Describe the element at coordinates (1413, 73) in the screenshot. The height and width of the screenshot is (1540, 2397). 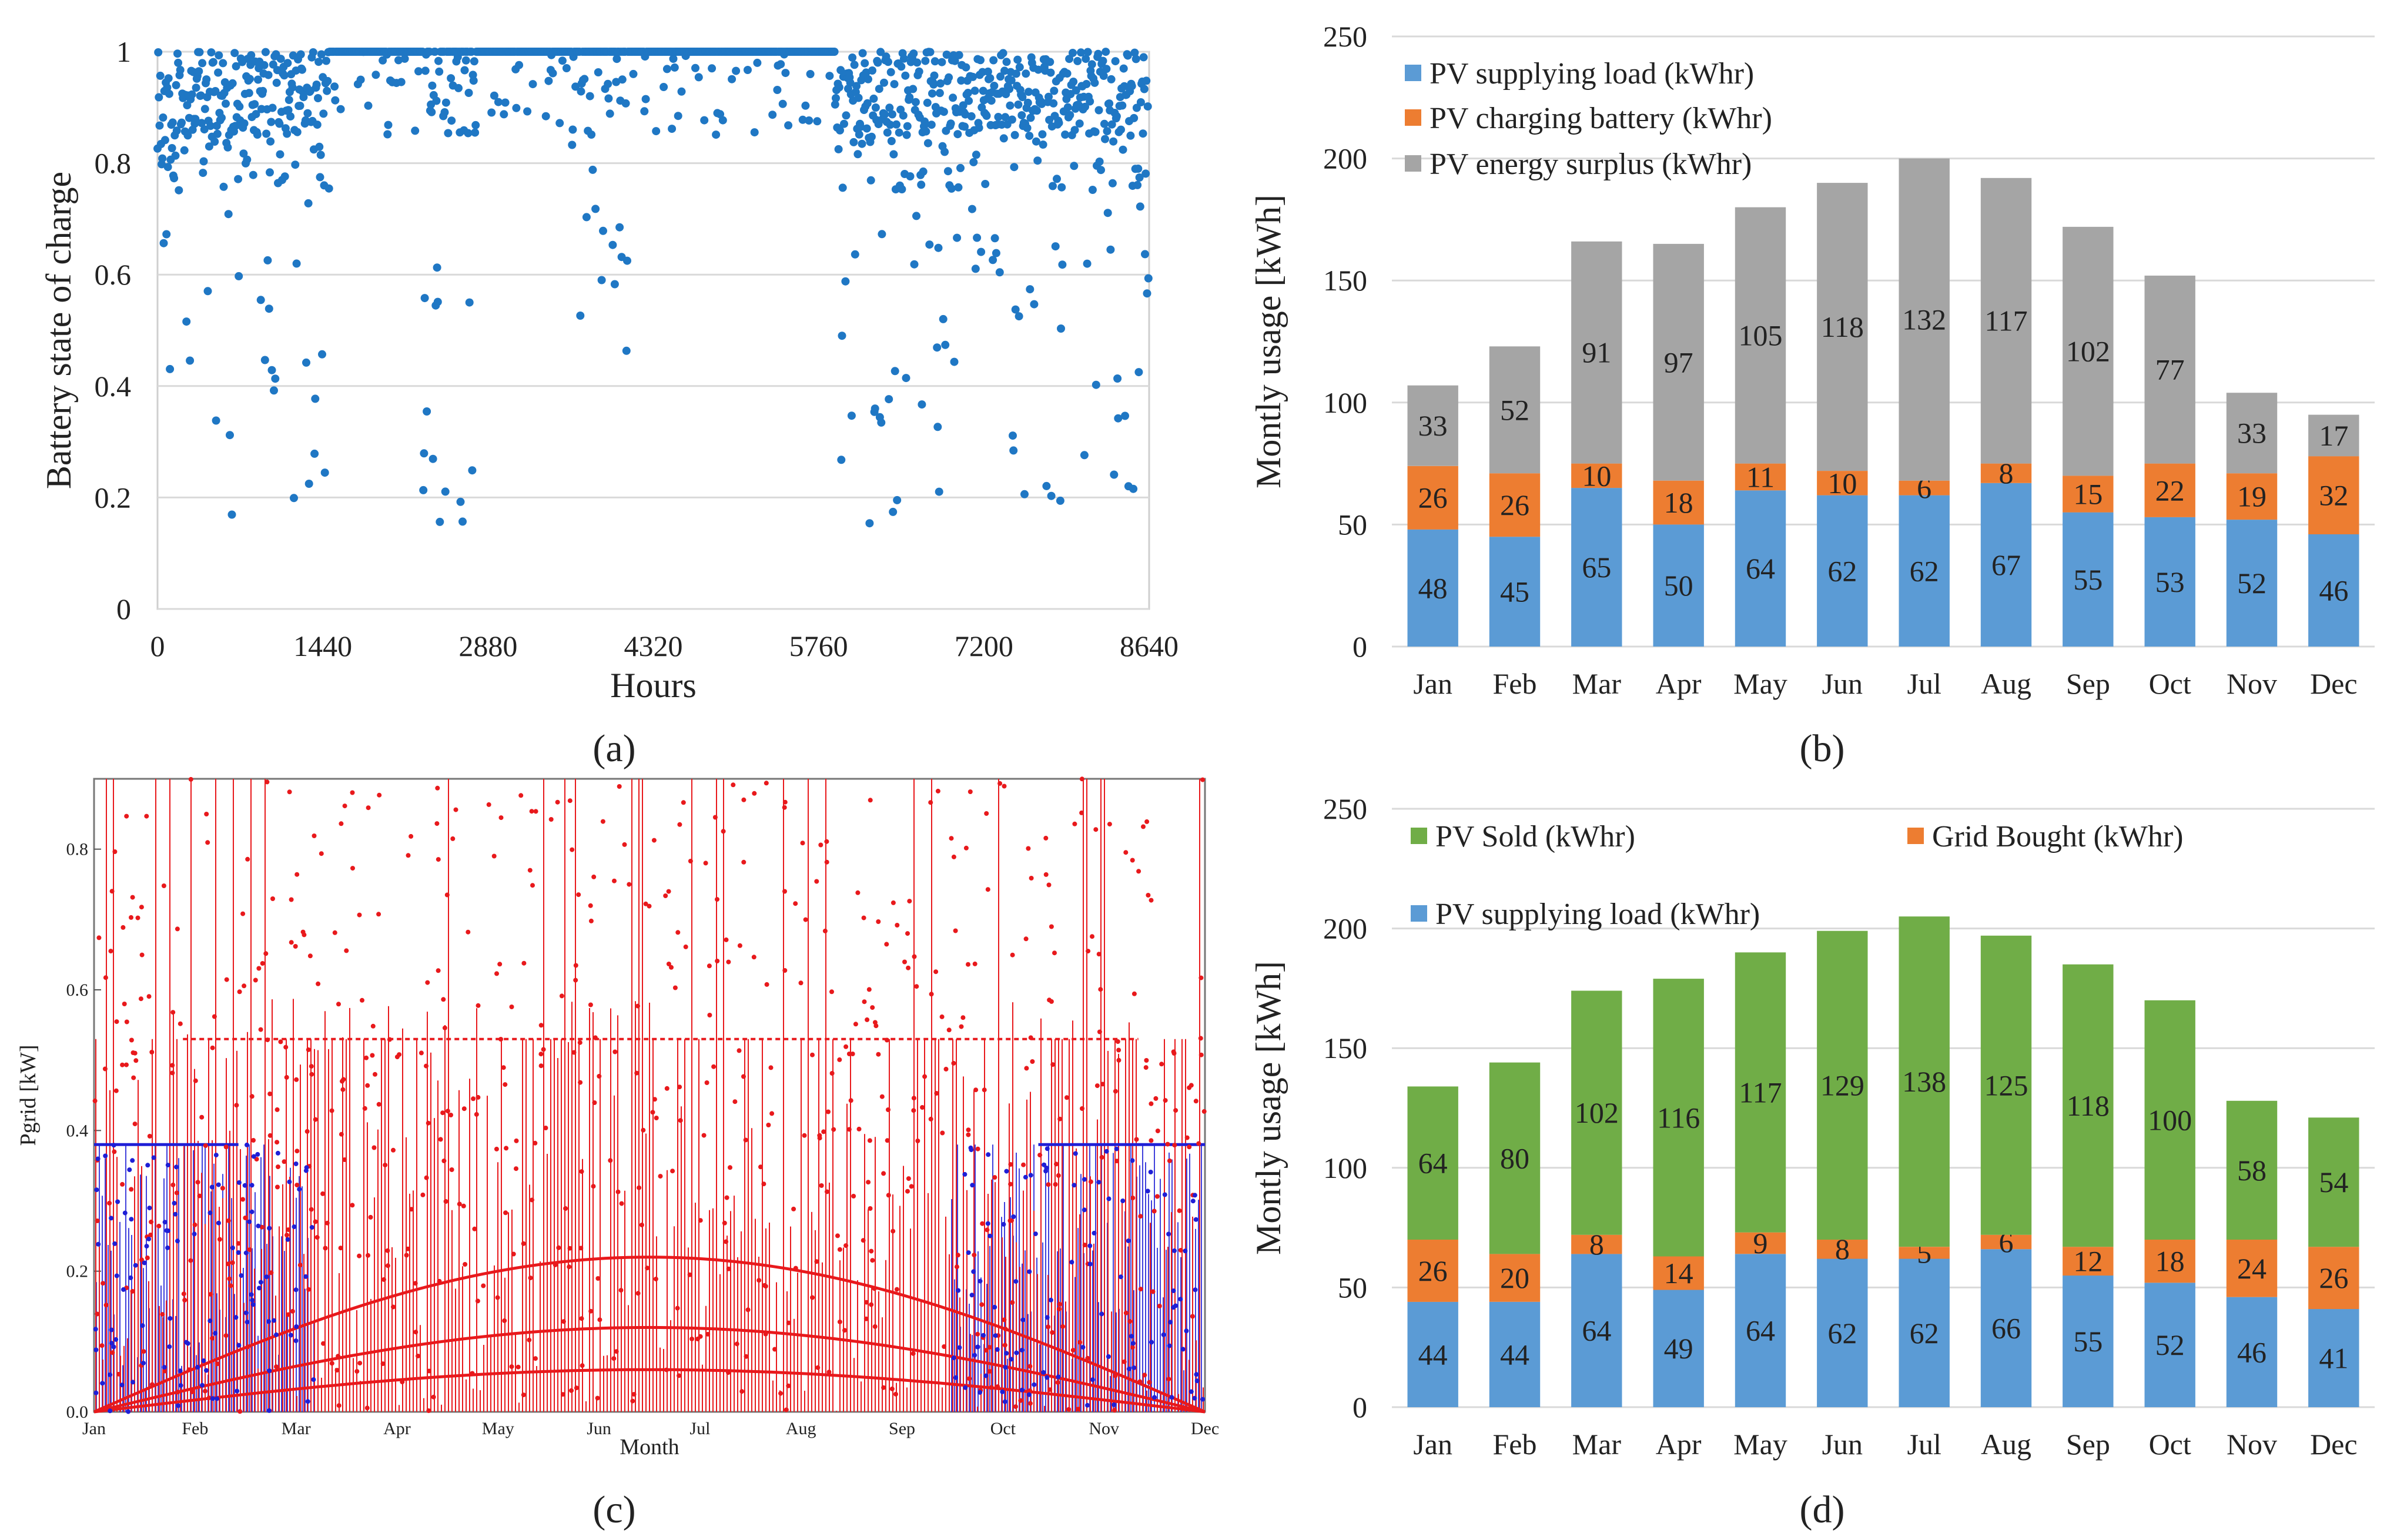
I see `chart-b-legend-swatch` at that location.